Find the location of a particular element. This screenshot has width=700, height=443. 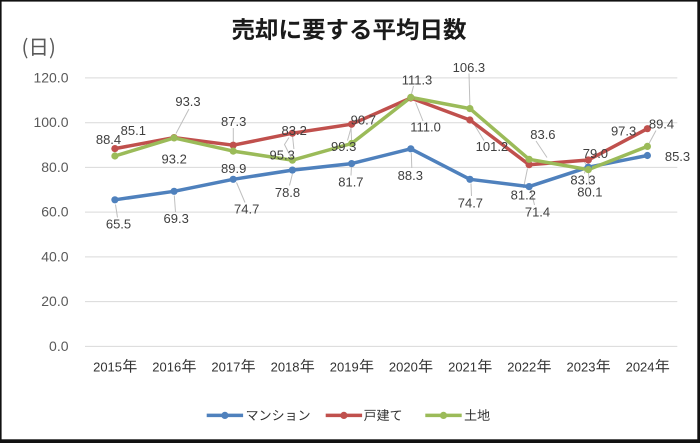

svg-text: 2023 is located at coordinates (581, 367).